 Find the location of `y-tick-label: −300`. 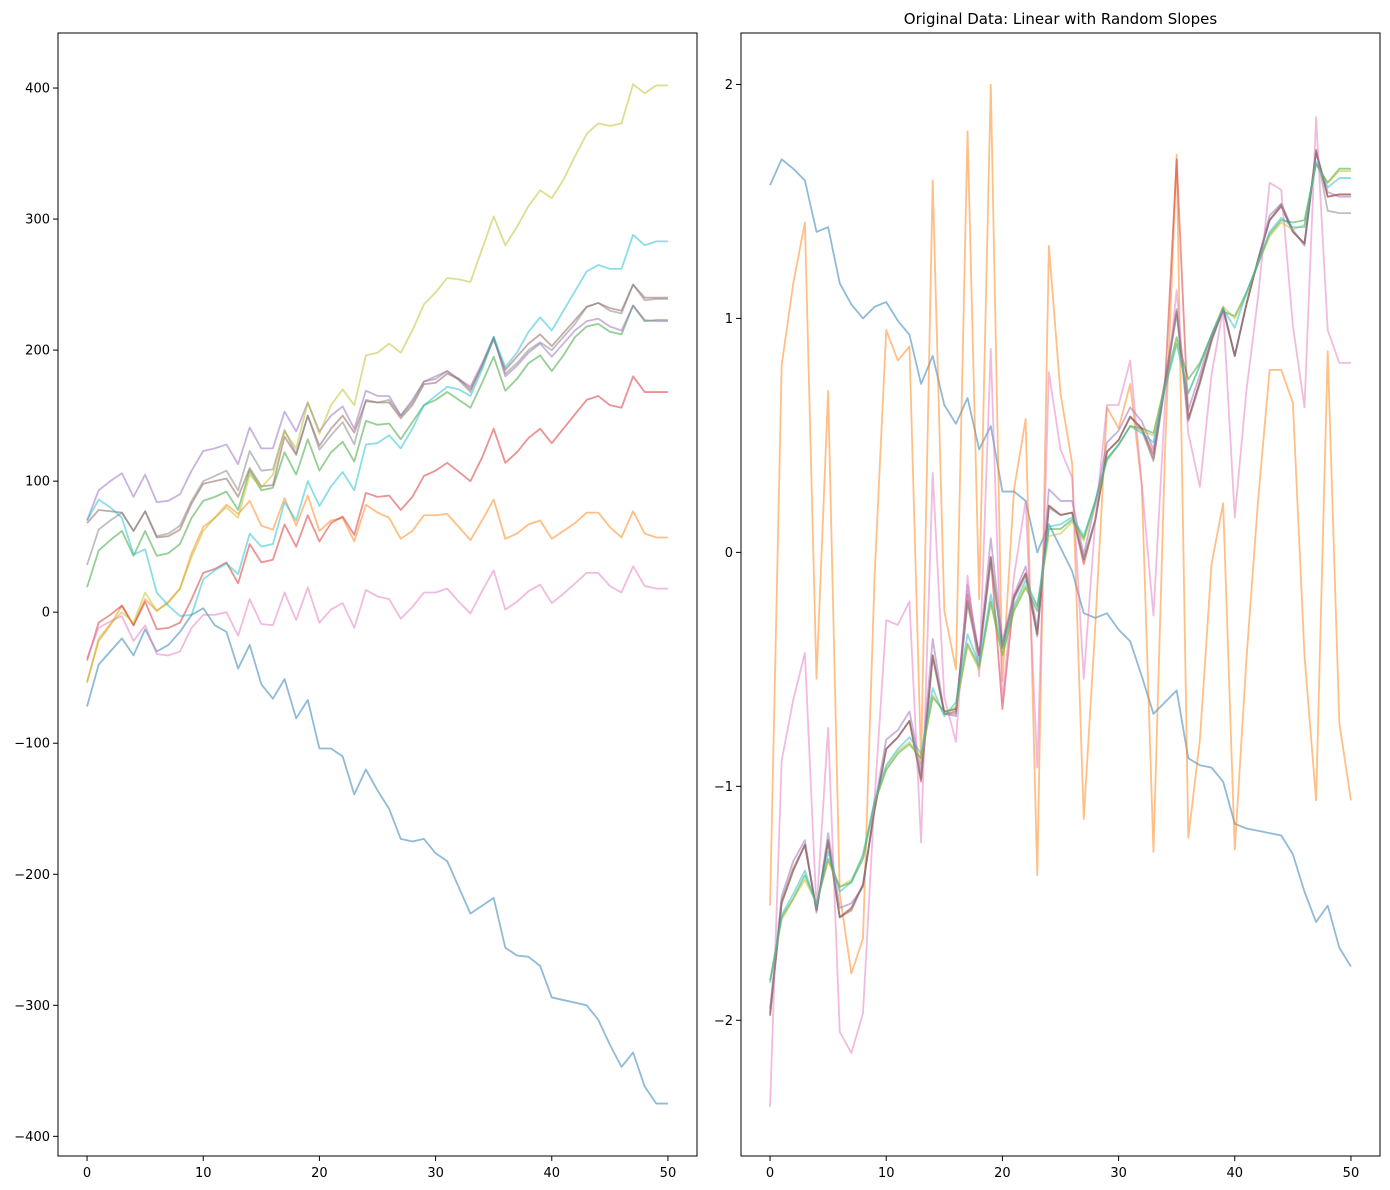

y-tick-label: −300 is located at coordinates (32, 1006).